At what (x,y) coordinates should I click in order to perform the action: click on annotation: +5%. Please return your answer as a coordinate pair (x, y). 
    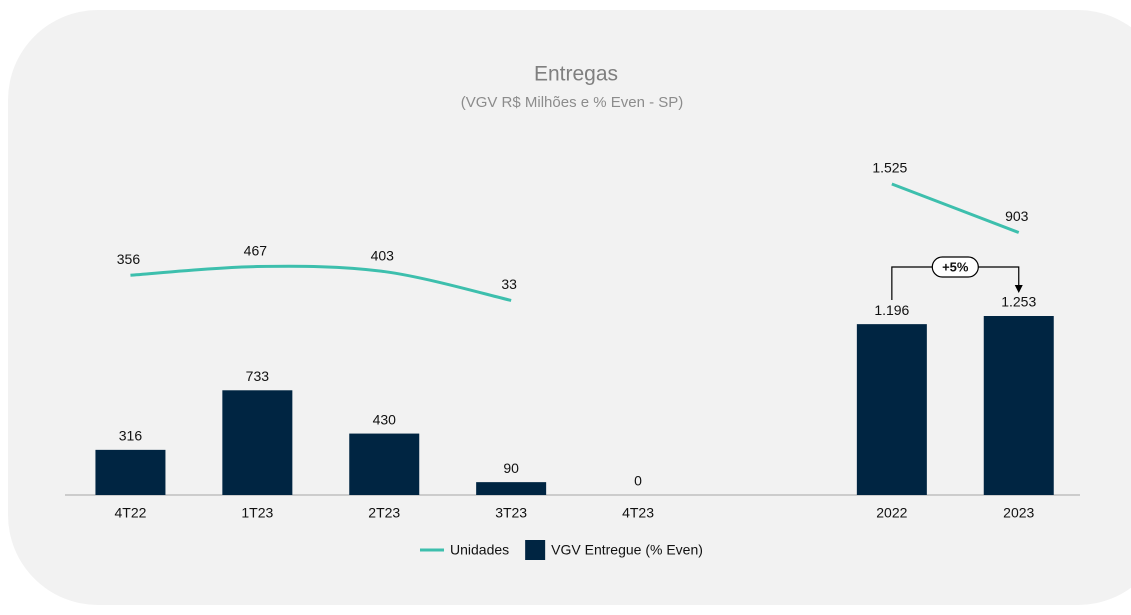
    Looking at the image, I should click on (955, 266).